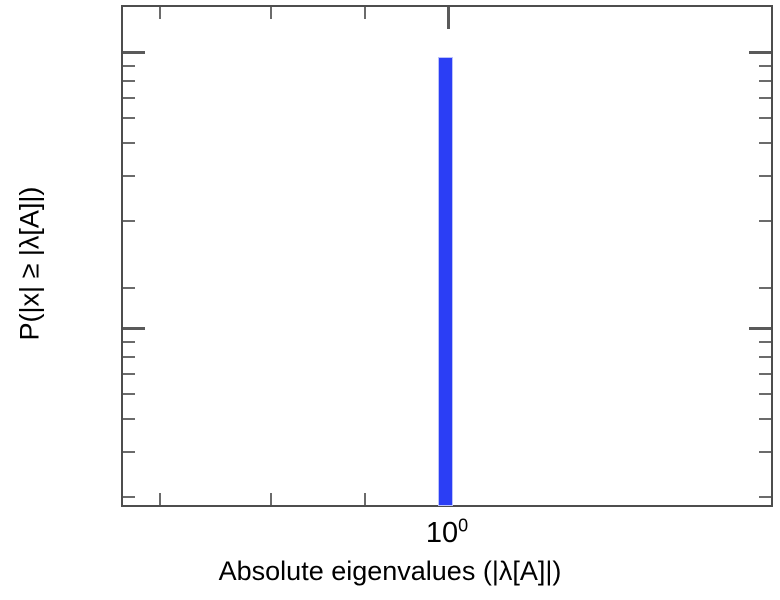 This screenshot has width=780, height=600. Describe the element at coordinates (442, 533) in the screenshot. I see `x-tick-mantissa: 10` at that location.